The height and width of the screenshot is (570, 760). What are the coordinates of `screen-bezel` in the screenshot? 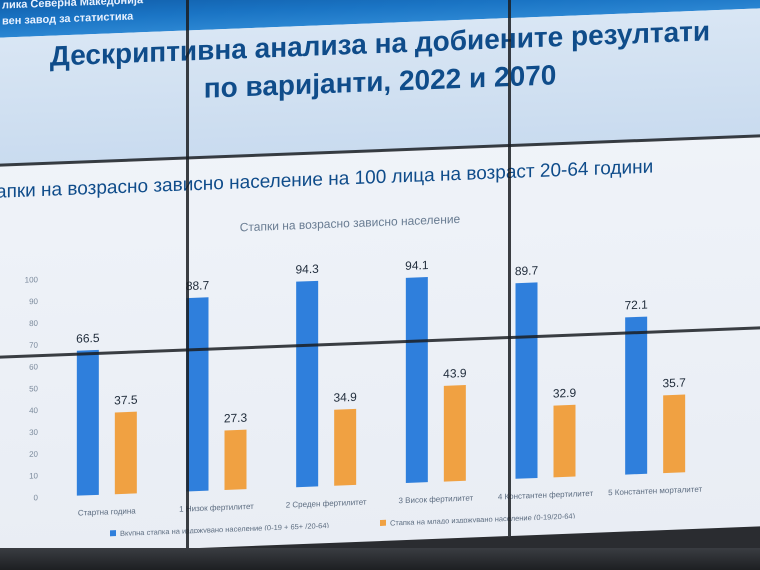 It's located at (380, 559).